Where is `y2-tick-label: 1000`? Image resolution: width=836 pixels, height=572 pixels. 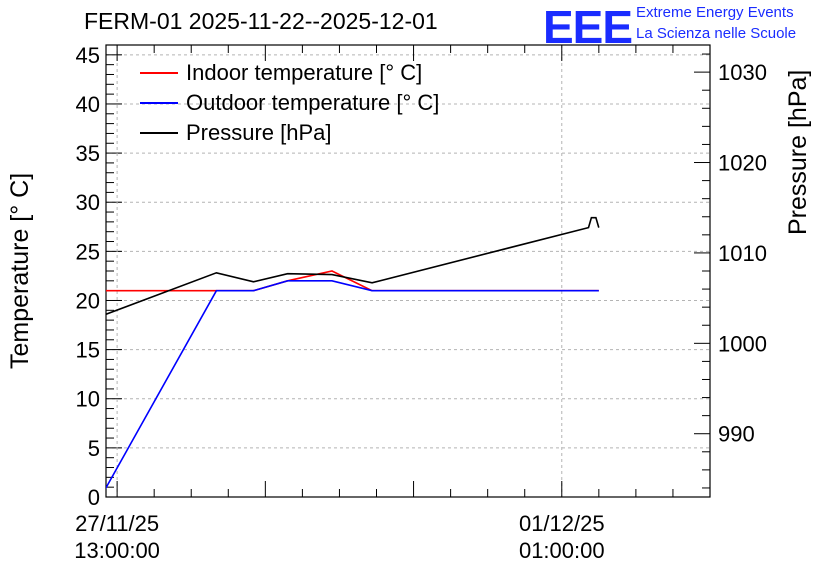 y2-tick-label: 1000 is located at coordinates (742, 343).